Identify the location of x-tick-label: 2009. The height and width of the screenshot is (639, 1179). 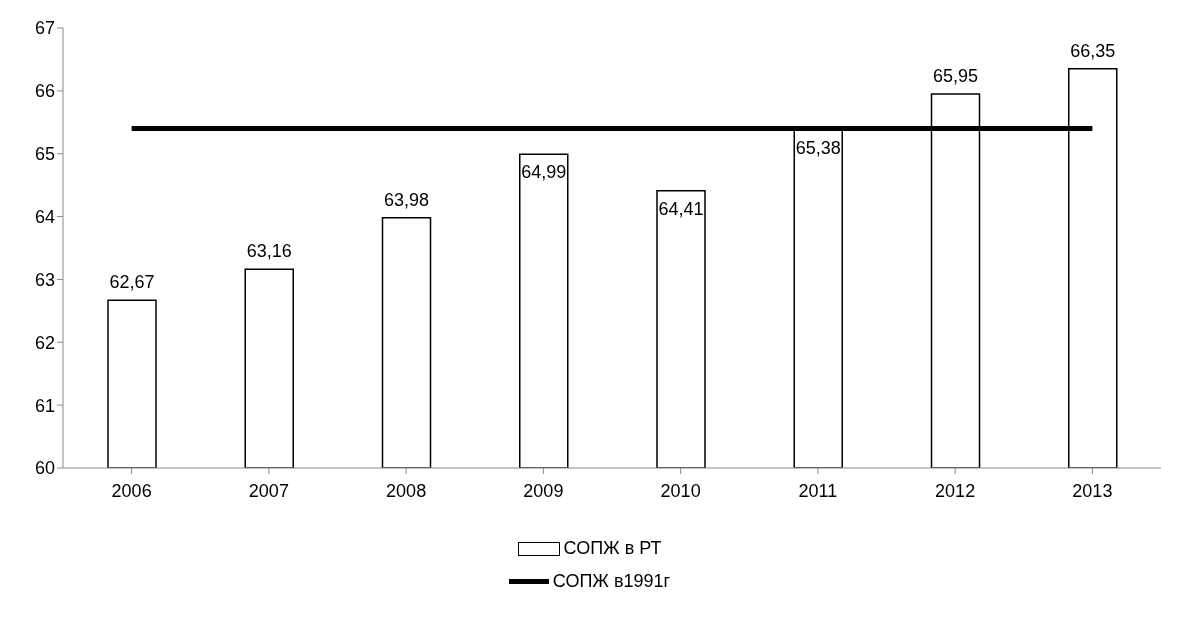
(543, 490).